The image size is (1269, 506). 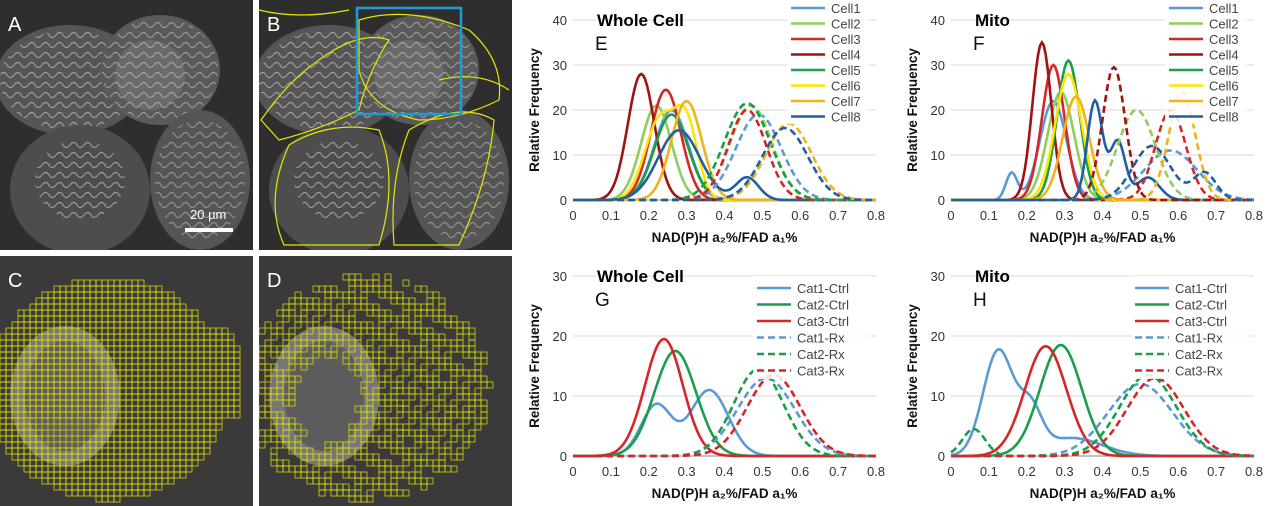 What do you see at coordinates (846, 70) in the screenshot?
I see `legend-label: Cell5` at bounding box center [846, 70].